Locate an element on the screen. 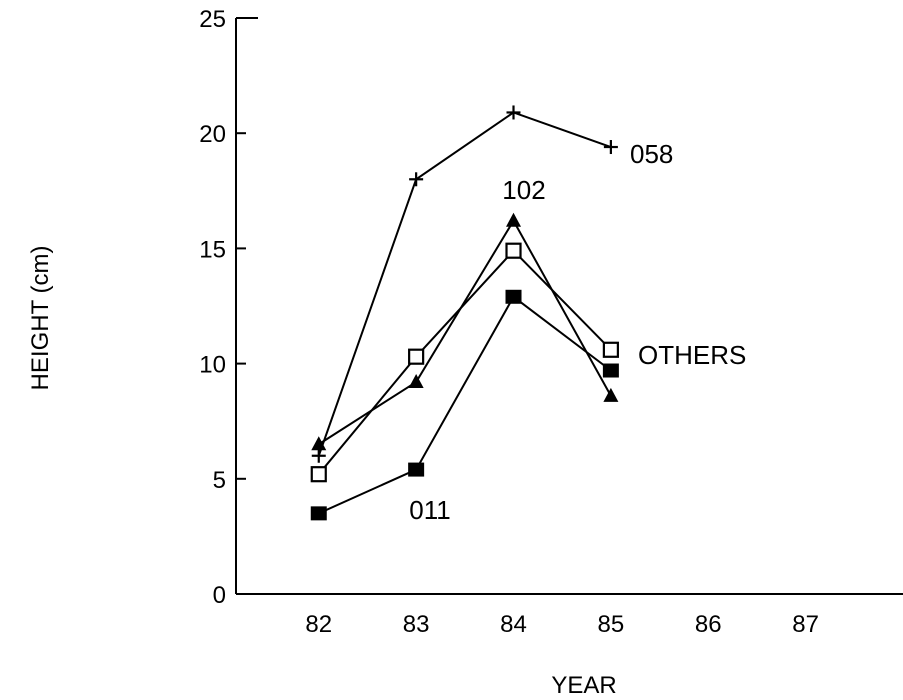 The height and width of the screenshot is (700, 903). series-label-others: OTHERS is located at coordinates (692, 355).